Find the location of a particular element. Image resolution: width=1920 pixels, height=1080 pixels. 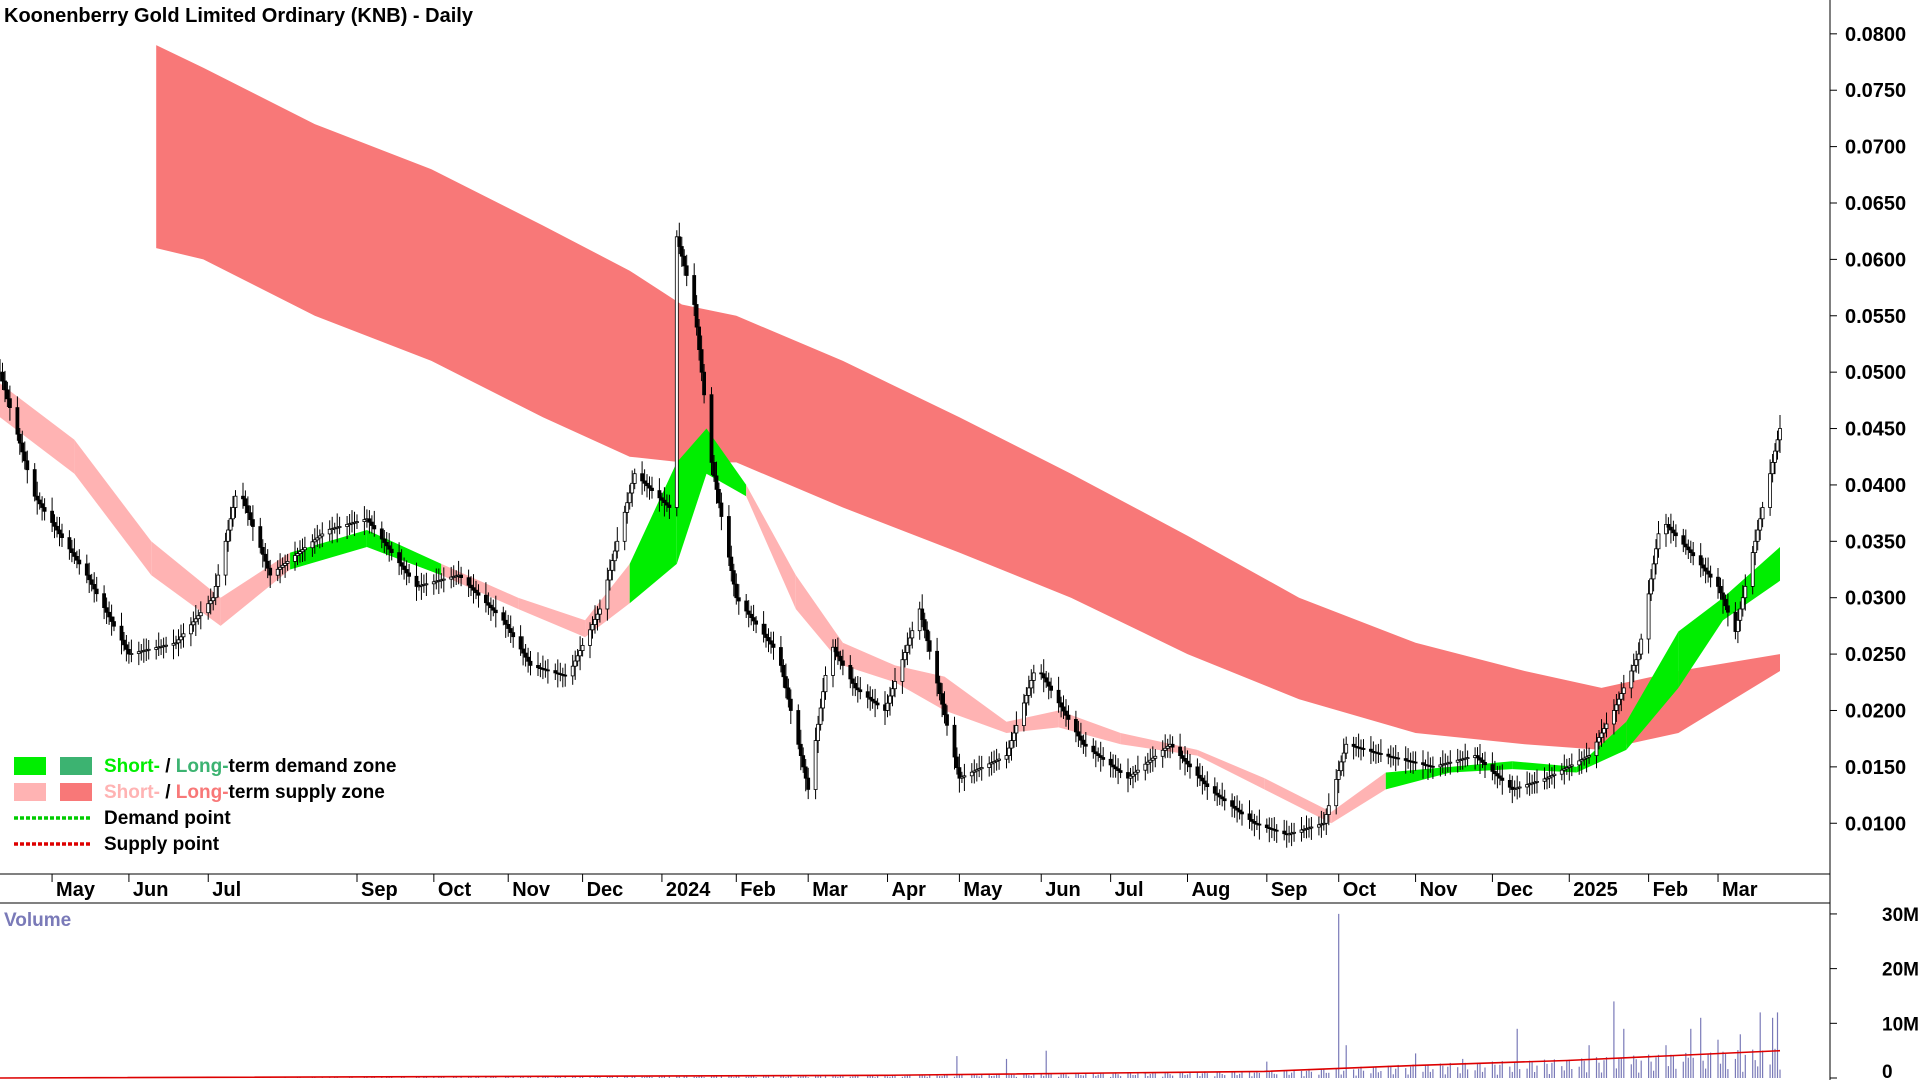

short-term-demand-zone is located at coordinates (1544, 767).